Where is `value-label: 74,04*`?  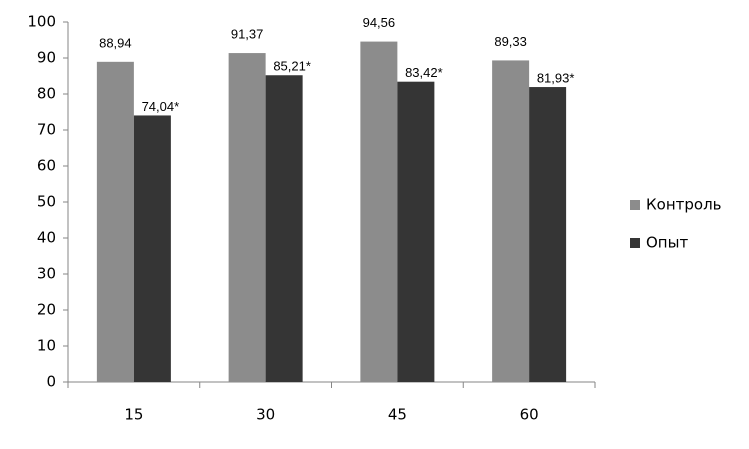 value-label: 74,04* is located at coordinates (161, 106).